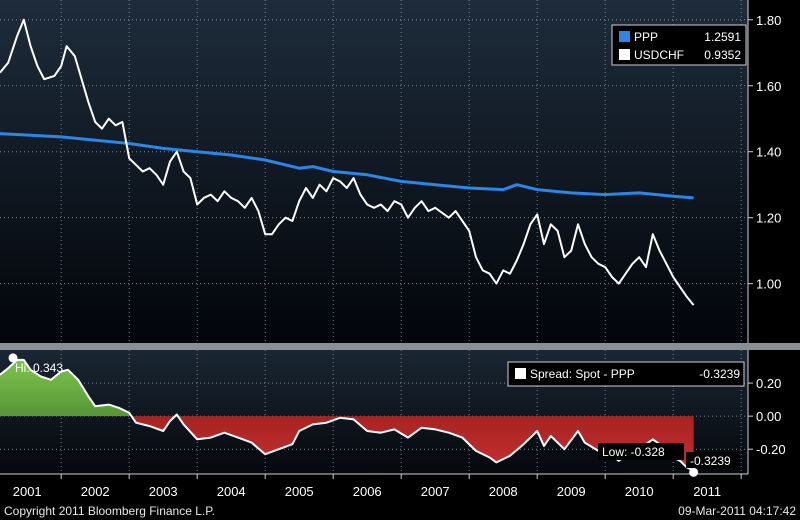 Image resolution: width=800 pixels, height=520 pixels. Describe the element at coordinates (679, 45) in the screenshot. I see `main-legend: PPP 1.2591 USDCHF 0.9352` at that location.